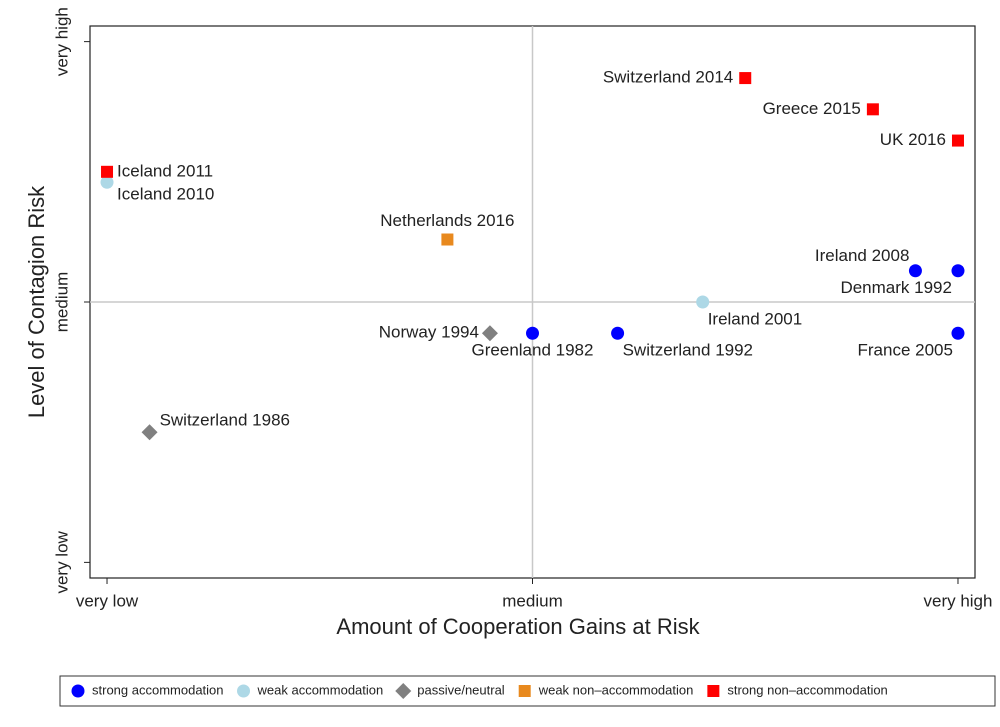 The image size is (1000, 727). I want to click on x-tick-label: very low, so click(107, 600).